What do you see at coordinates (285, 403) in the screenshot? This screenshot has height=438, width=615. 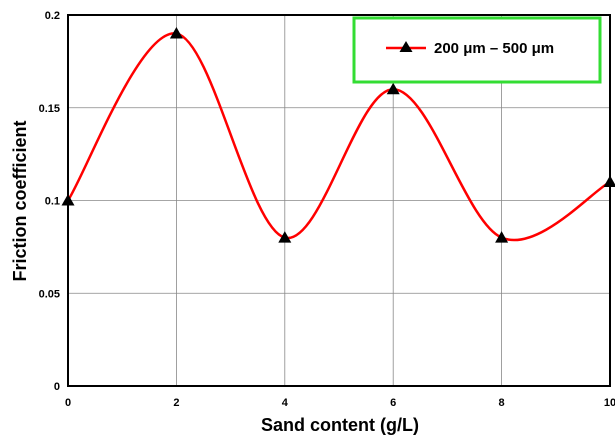 I see `x-tick-label: 4` at bounding box center [285, 403].